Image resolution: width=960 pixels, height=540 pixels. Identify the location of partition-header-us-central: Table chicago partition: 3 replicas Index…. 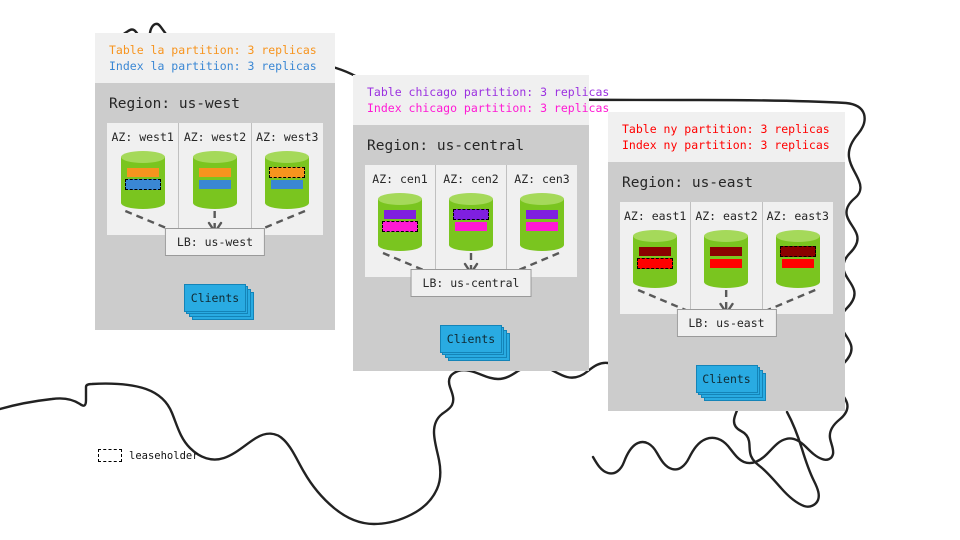
(481, 100).